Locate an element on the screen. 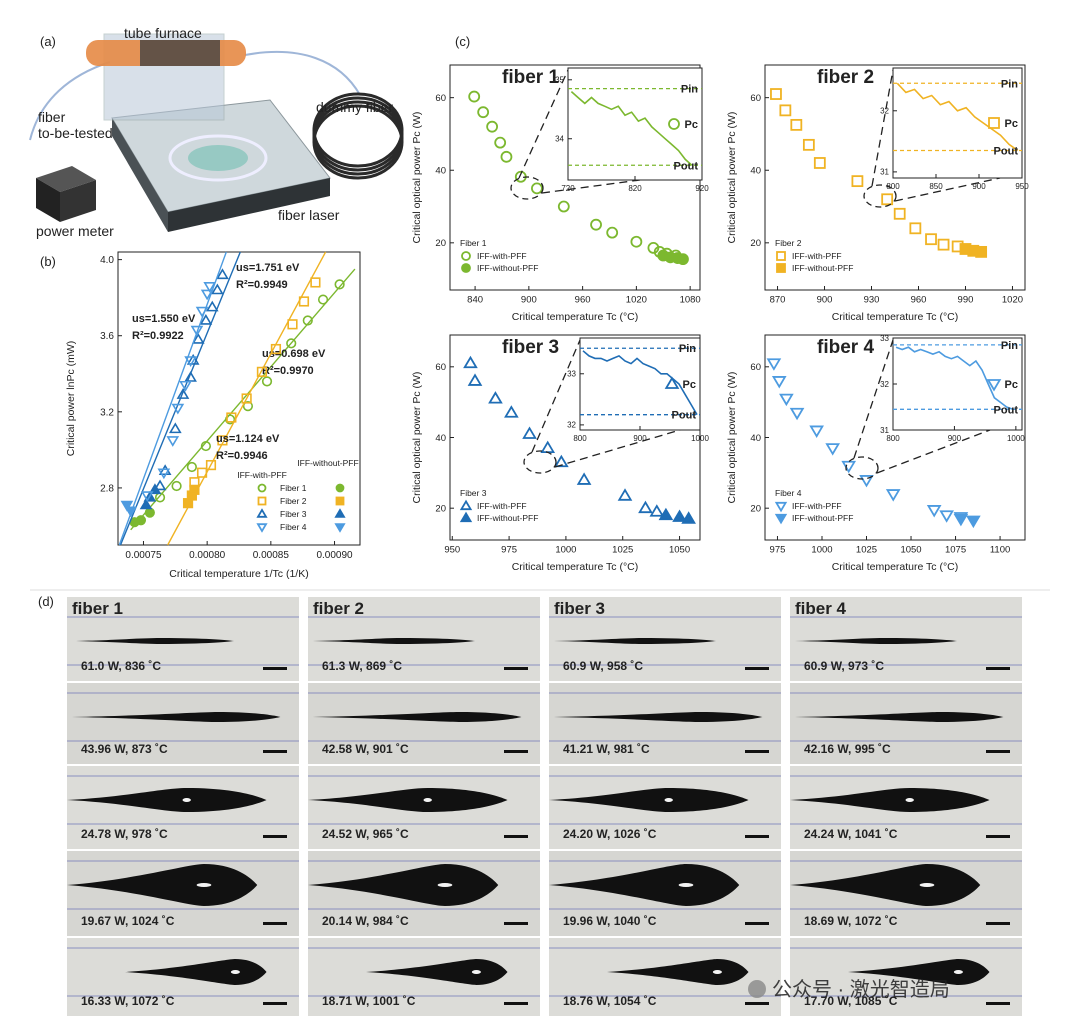 This screenshot has width=1080, height=1027. fit-annotation: R²=0.9946 is located at coordinates (242, 456).